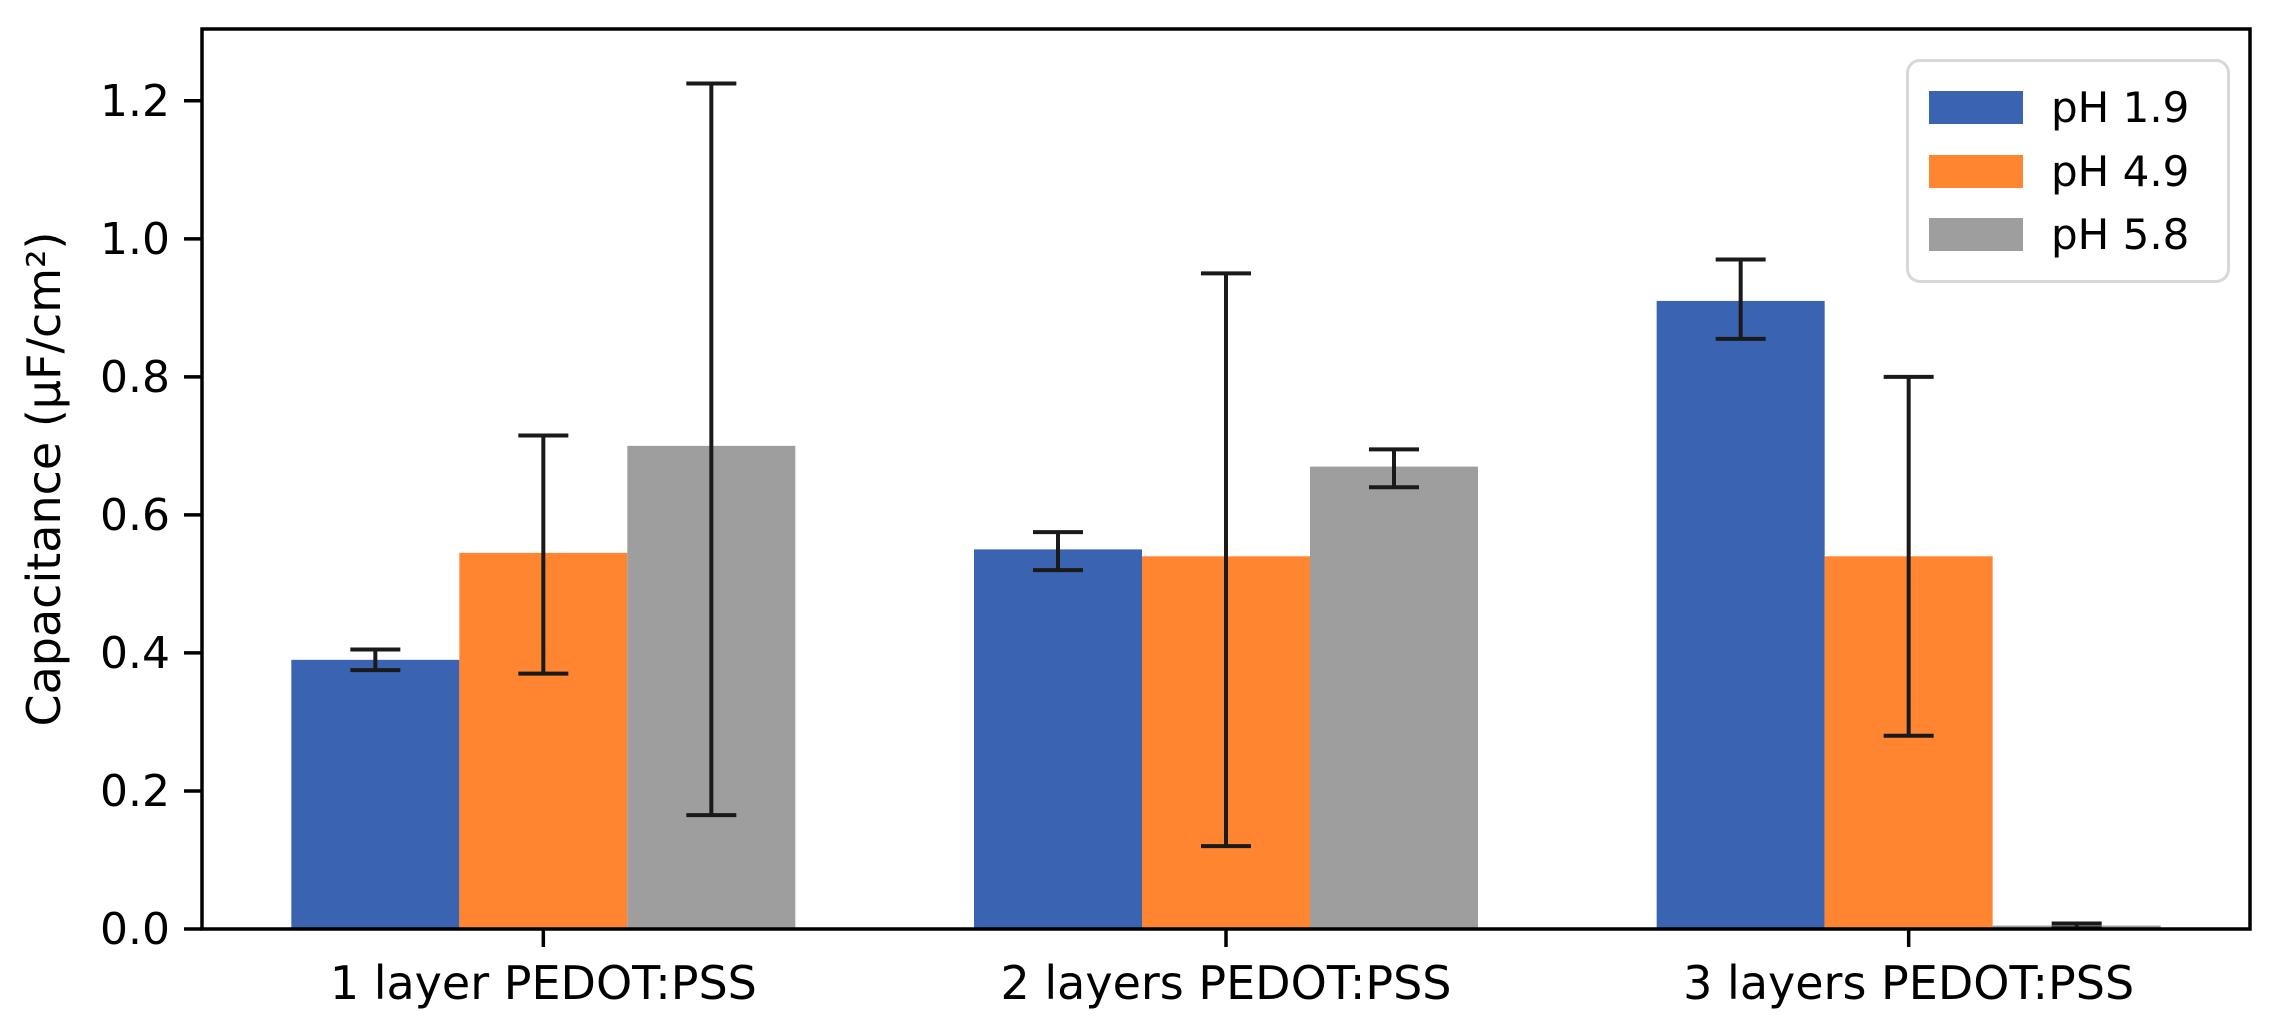 This screenshot has height=1018, width=2270. I want to click on y-tick-label: 0.6, so click(135, 515).